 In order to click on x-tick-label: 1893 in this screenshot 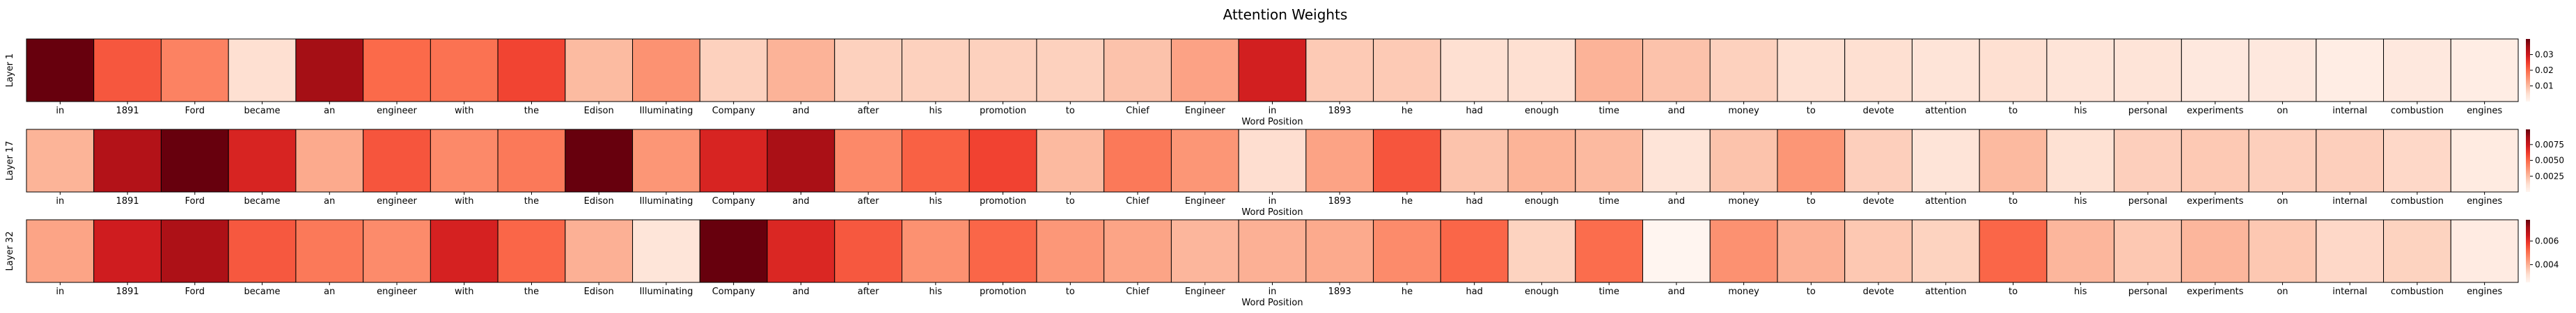, I will do `click(1339, 292)`.